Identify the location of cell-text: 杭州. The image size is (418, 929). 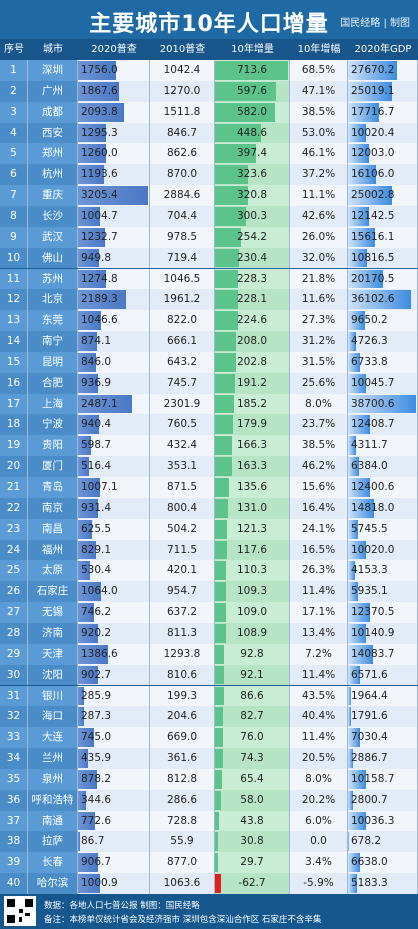
(52, 174).